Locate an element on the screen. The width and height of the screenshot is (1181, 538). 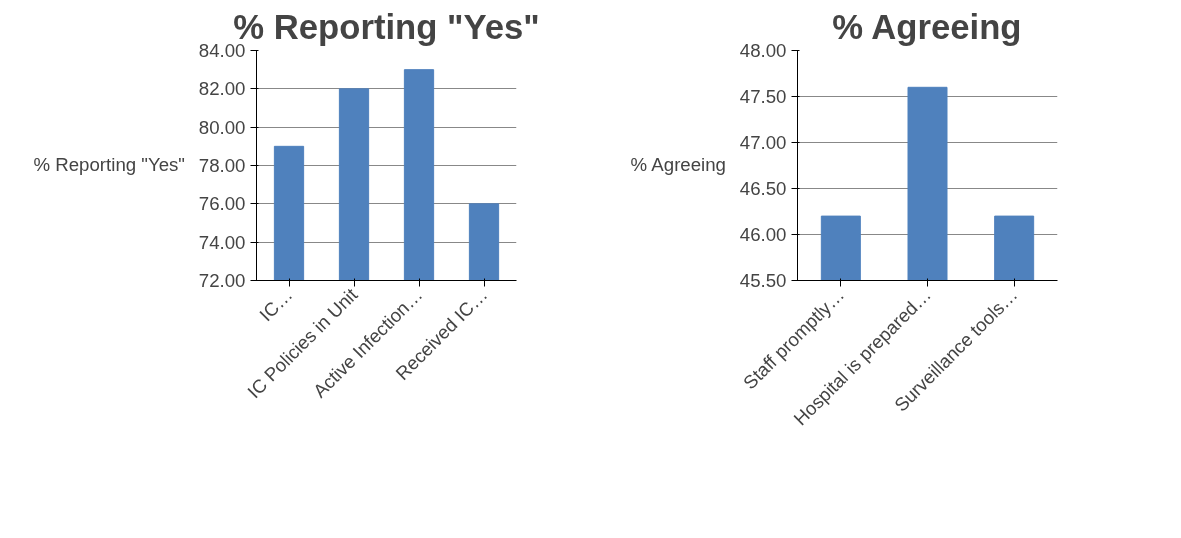
y-tick-label: 46.00 is located at coordinates (763, 234).